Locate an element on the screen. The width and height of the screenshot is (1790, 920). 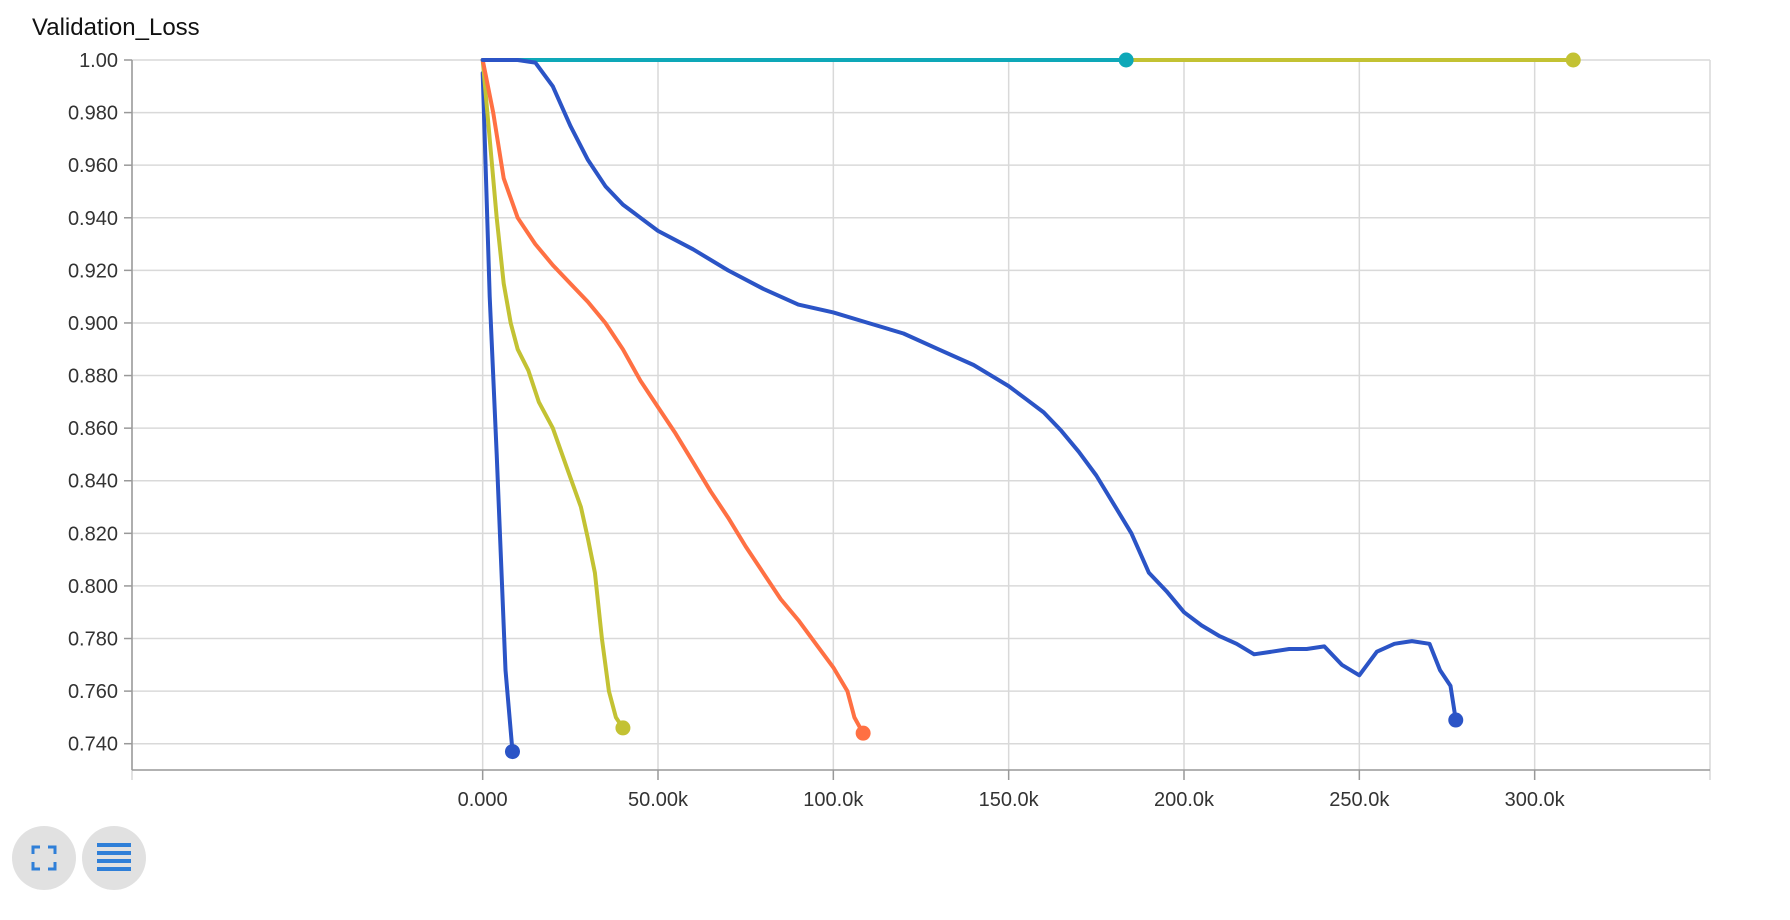
y-tick-label: 0.840 is located at coordinates (93, 482).